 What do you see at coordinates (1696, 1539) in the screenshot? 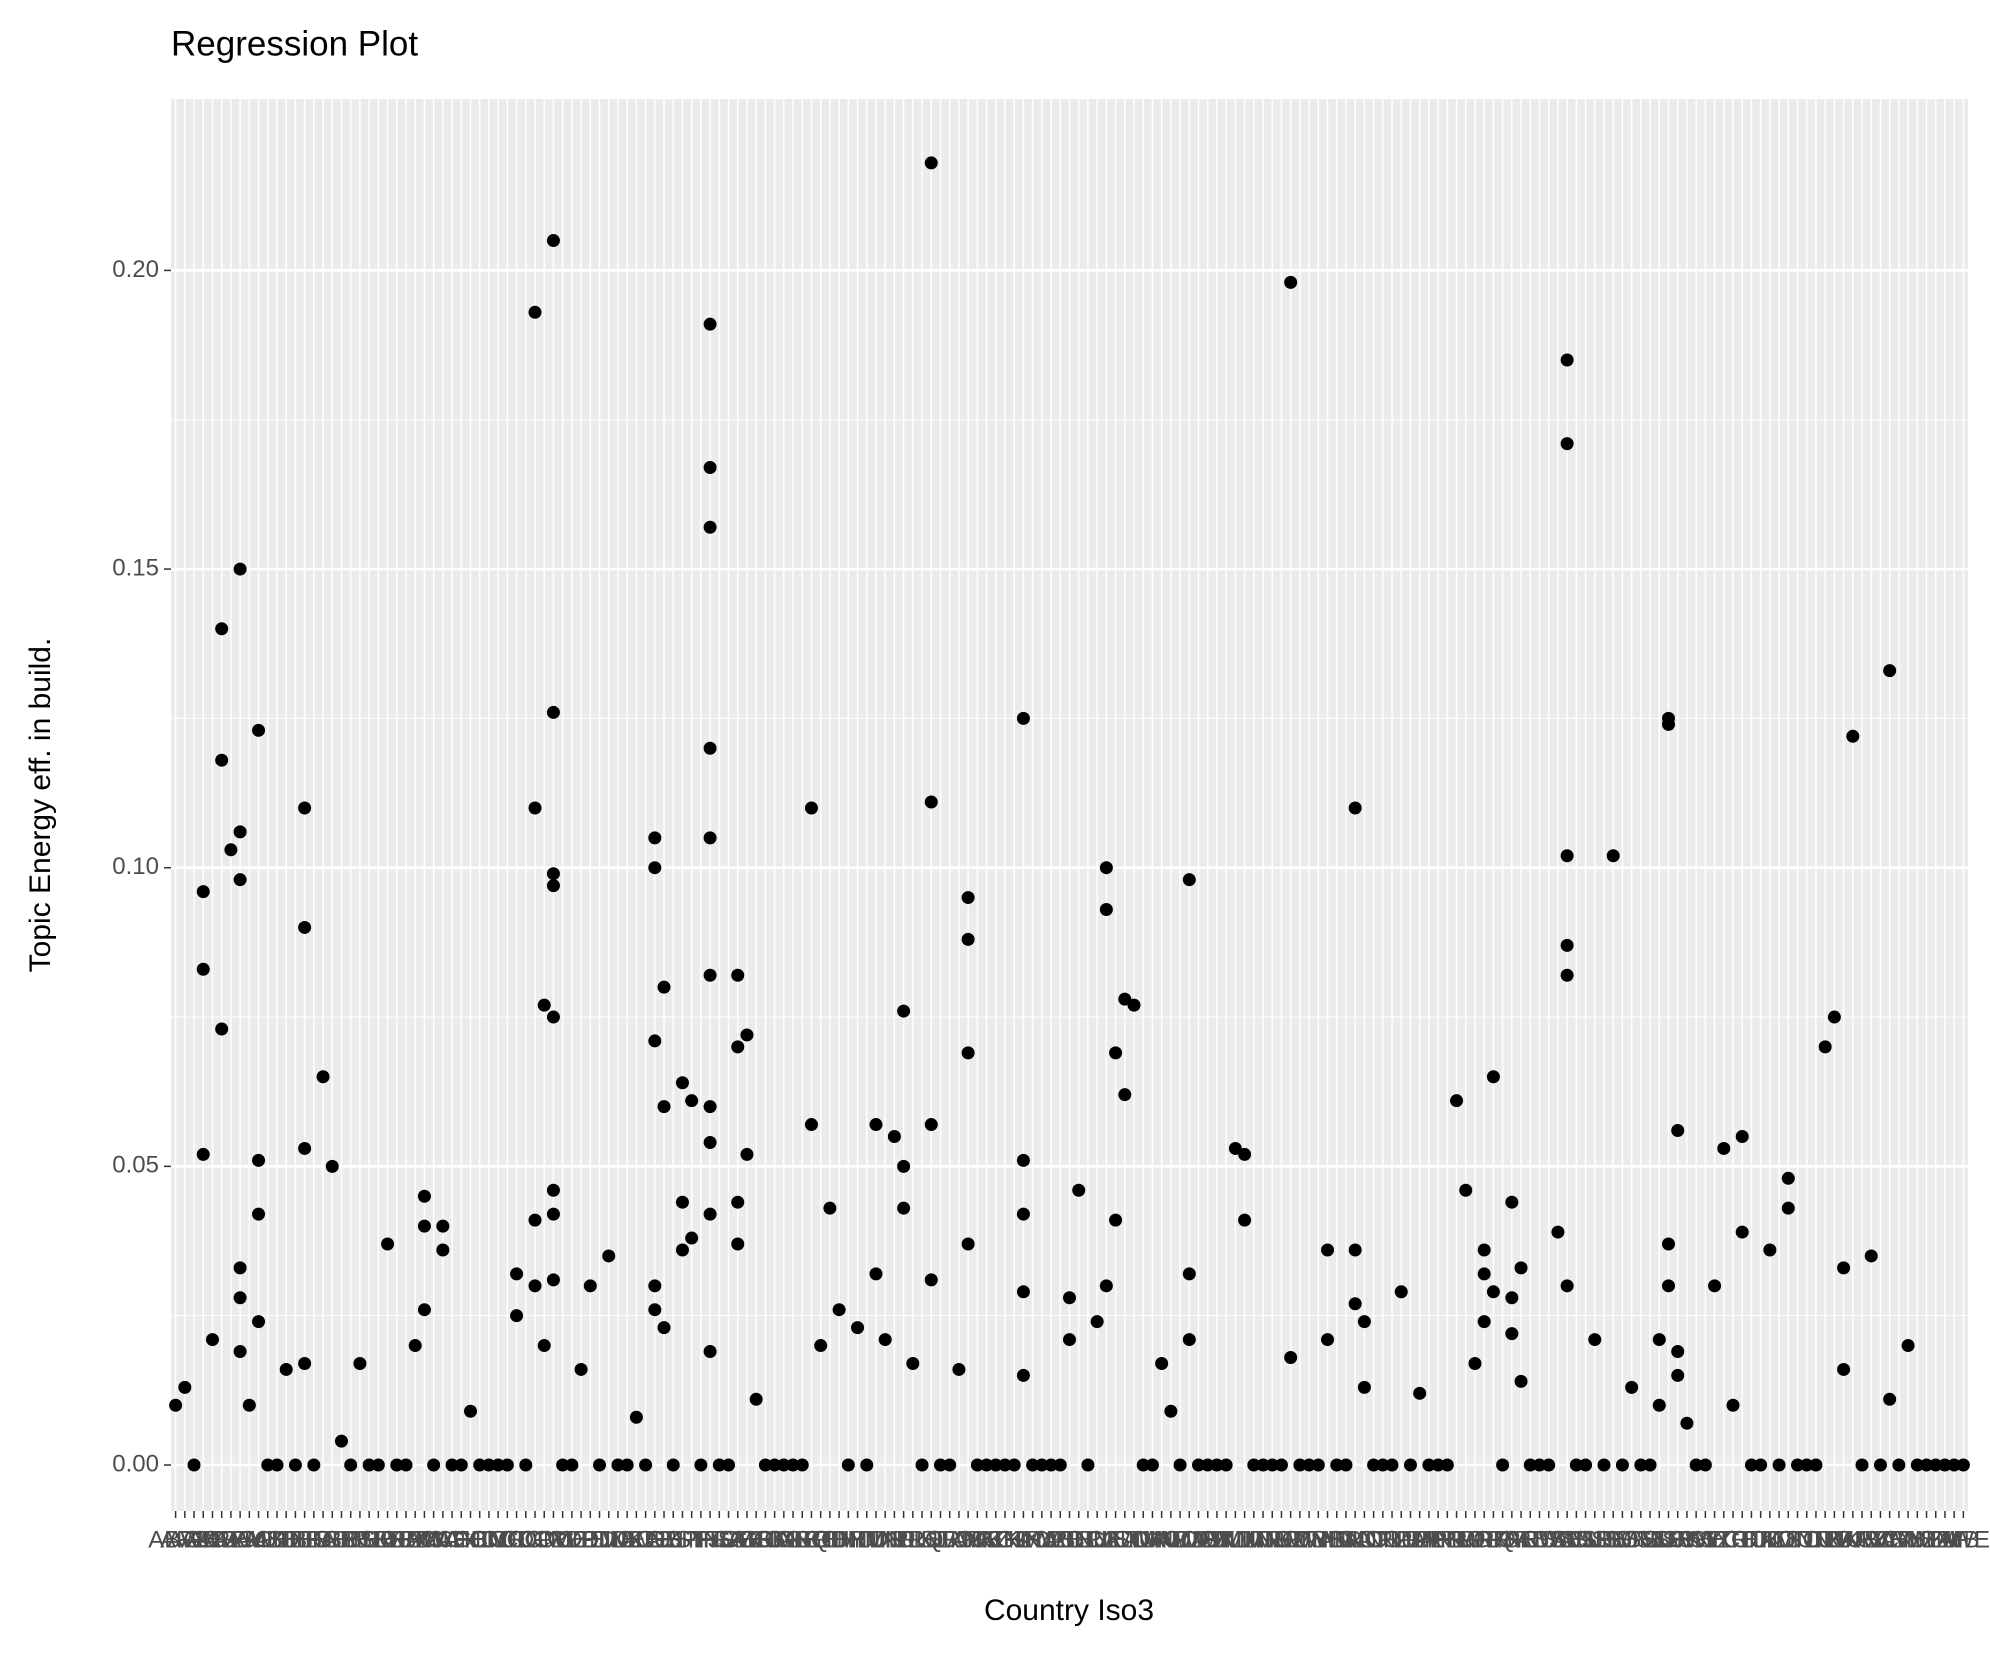
I see `x-tick-label: SWE` at bounding box center [1696, 1539].